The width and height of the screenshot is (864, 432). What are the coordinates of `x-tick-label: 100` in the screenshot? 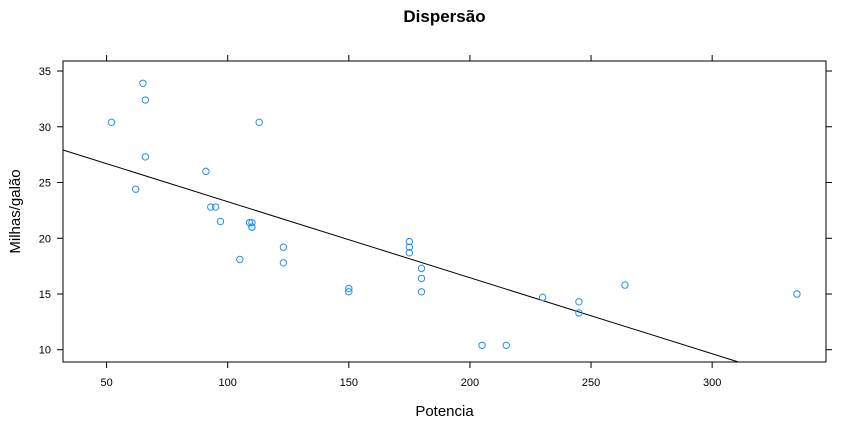 It's located at (228, 383).